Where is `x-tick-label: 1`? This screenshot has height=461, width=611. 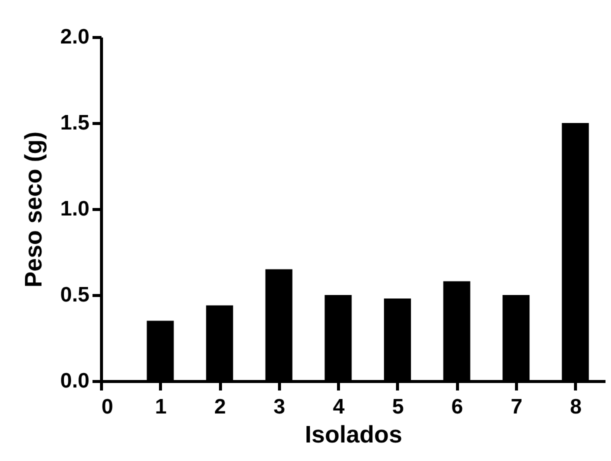 x-tick-label: 1 is located at coordinates (160, 407).